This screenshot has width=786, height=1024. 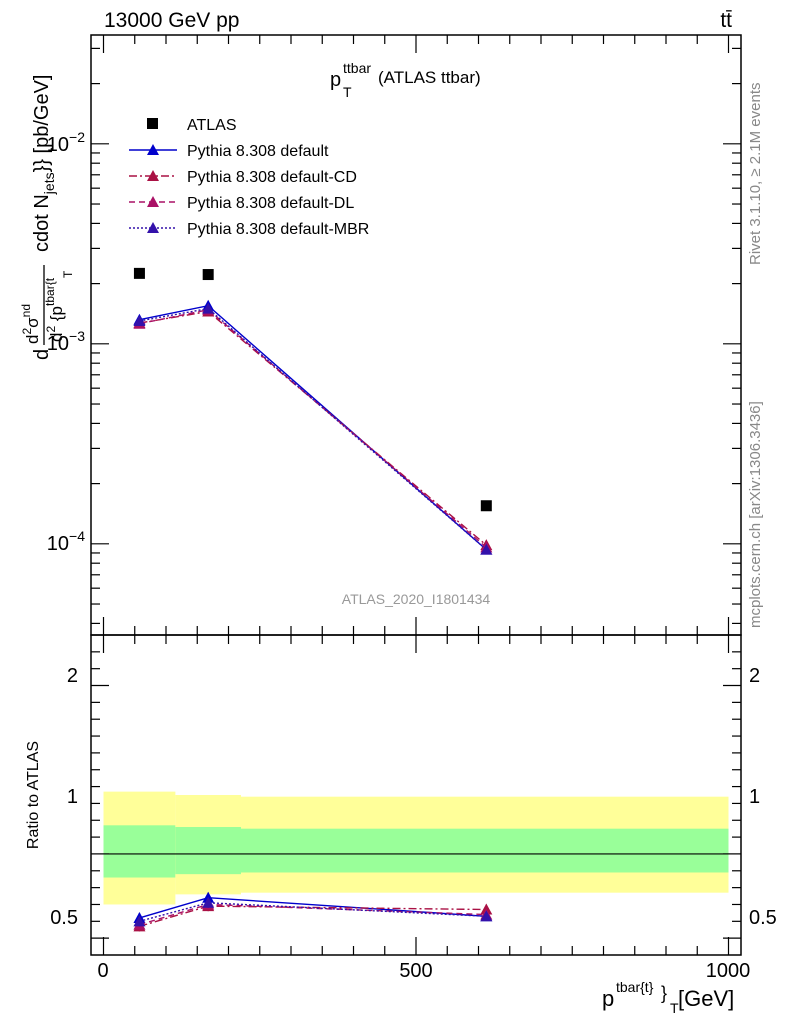 What do you see at coordinates (415, 971) in the screenshot?
I see `x-tick-label-500: 500` at bounding box center [415, 971].